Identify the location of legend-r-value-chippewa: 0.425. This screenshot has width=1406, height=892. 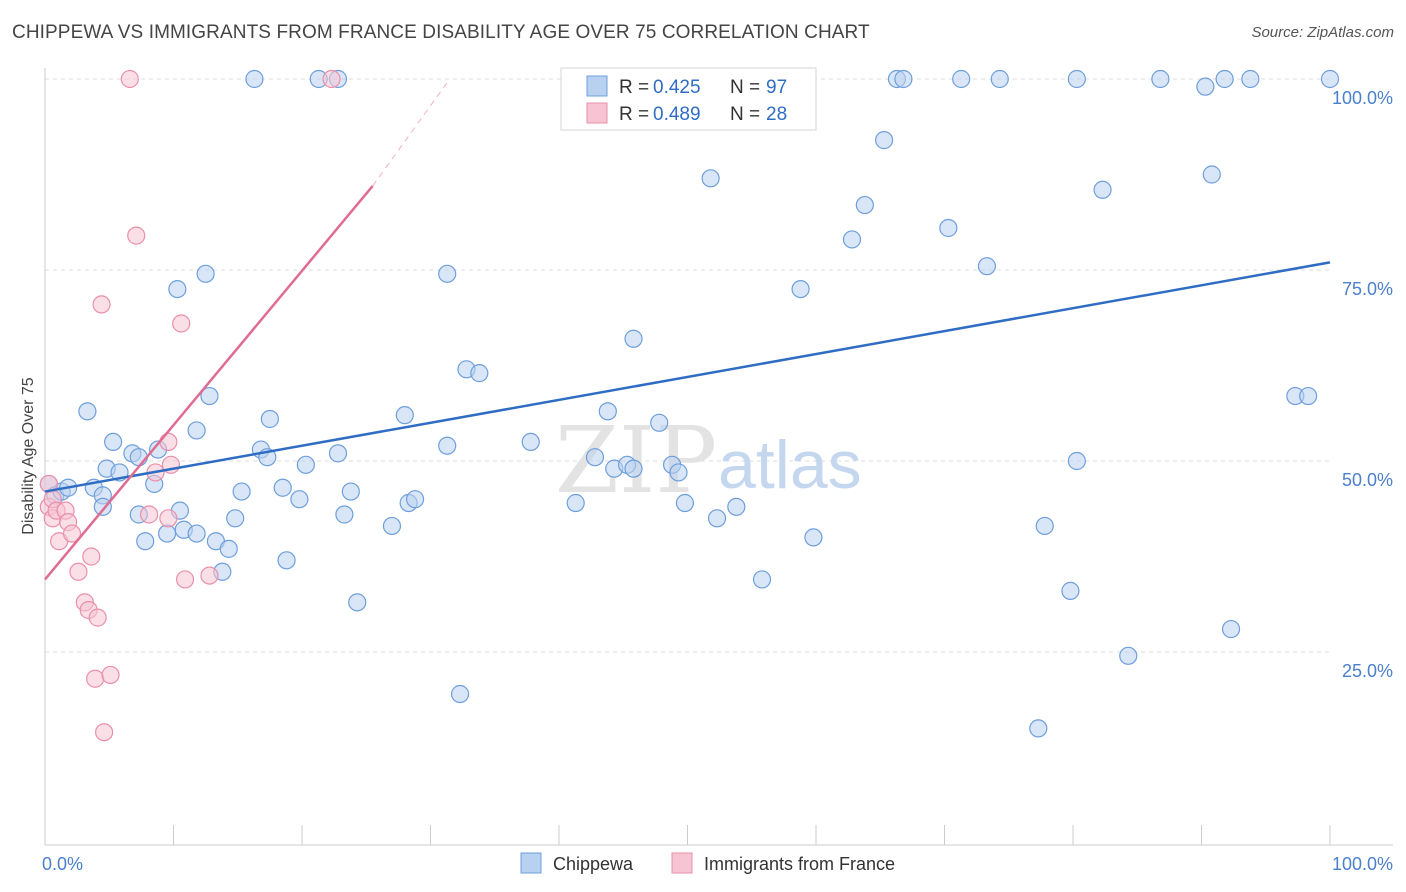
(677, 87).